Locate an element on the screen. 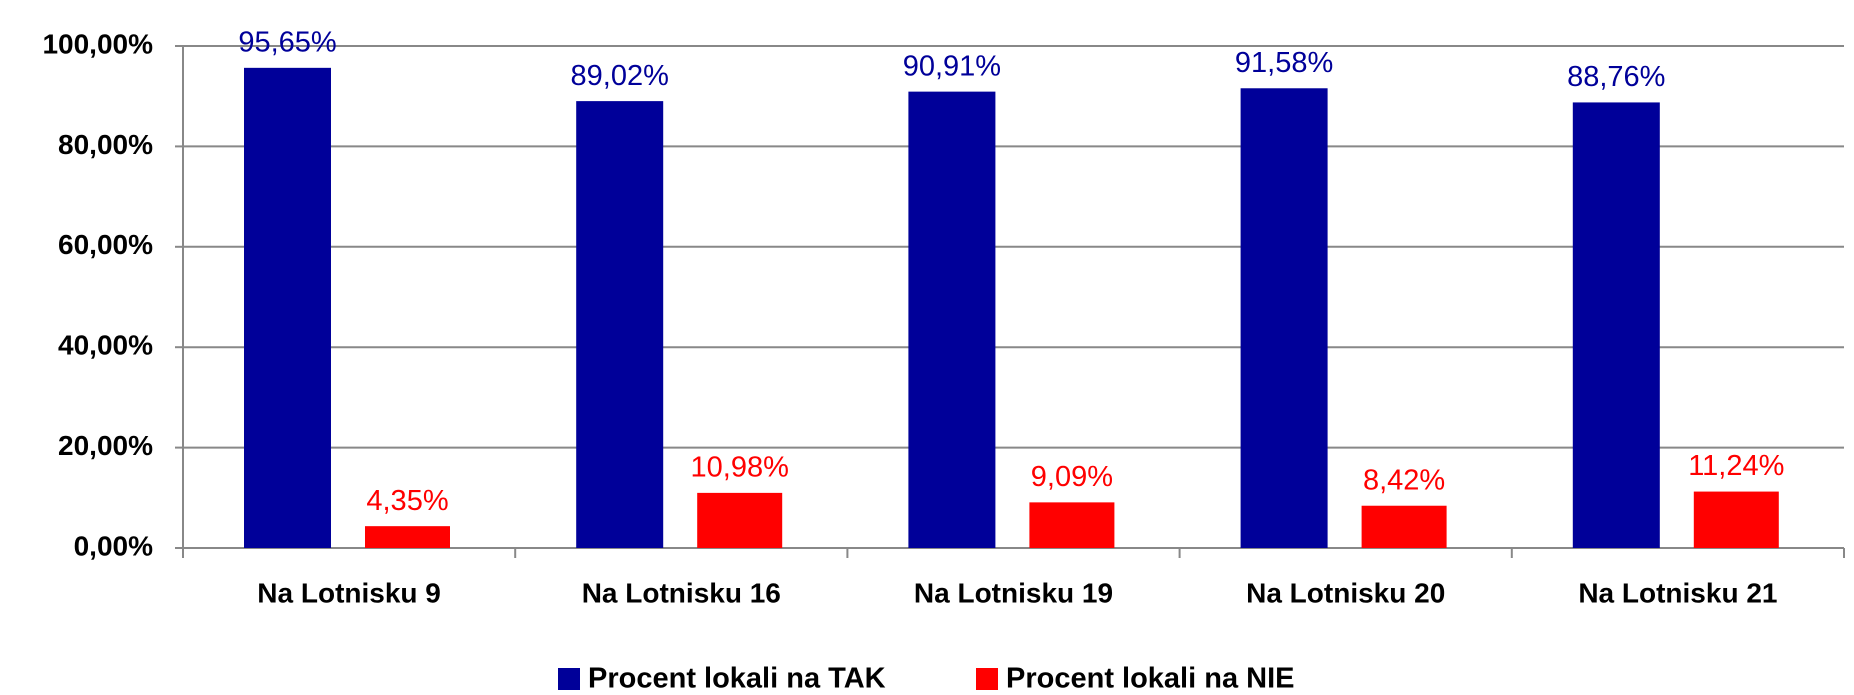 The width and height of the screenshot is (1854, 695). value-label: 89,02% is located at coordinates (620, 76).